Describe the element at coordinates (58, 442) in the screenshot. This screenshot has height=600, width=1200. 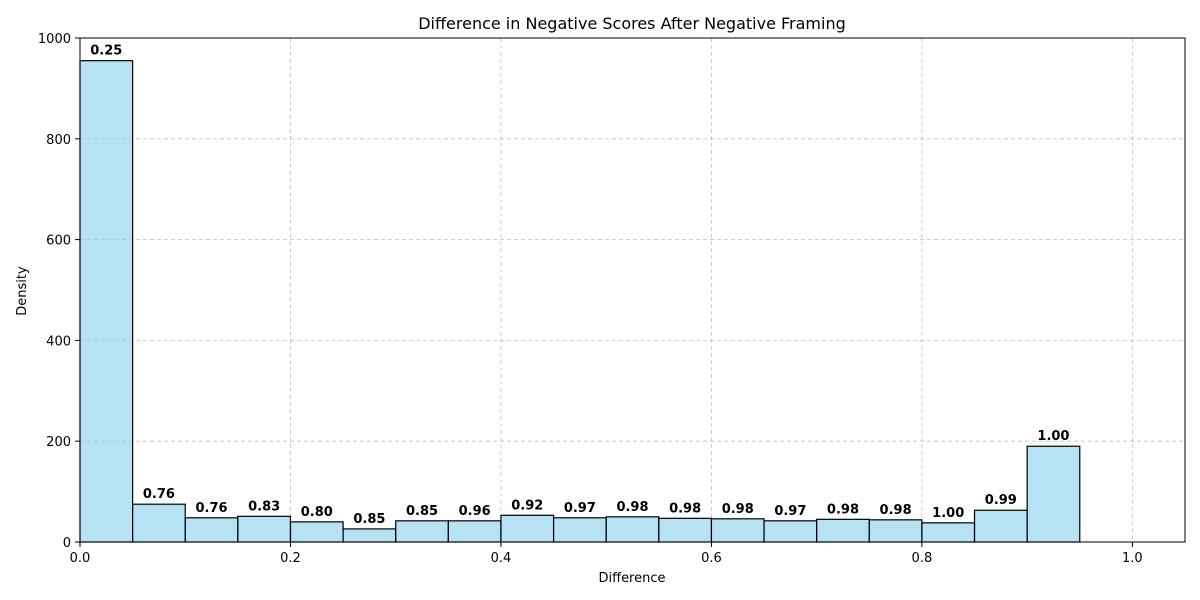
I see `y-tick-label-1: 200` at that location.